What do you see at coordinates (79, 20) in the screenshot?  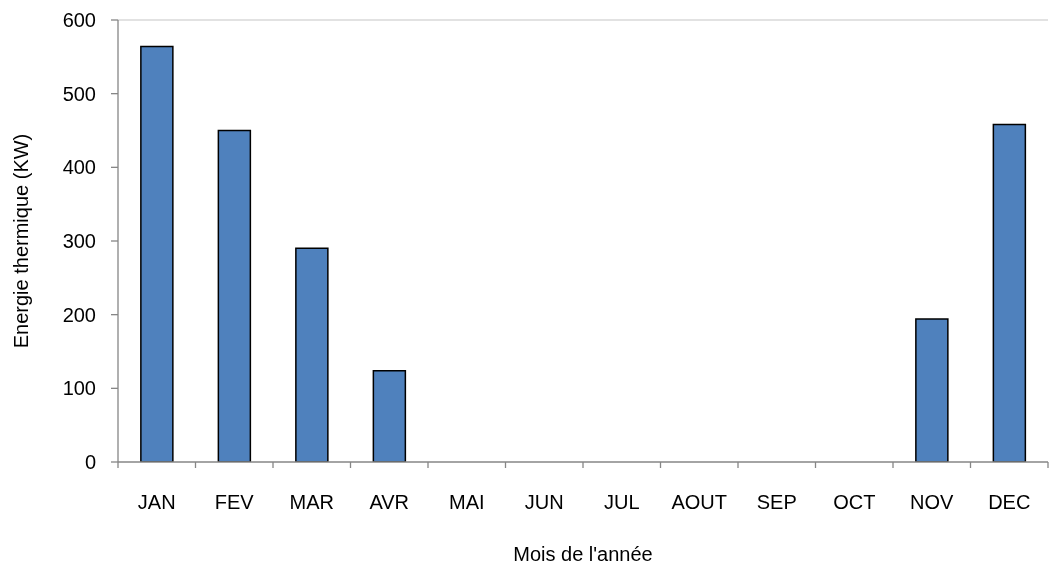 I see `y-tick-label: 600` at bounding box center [79, 20].